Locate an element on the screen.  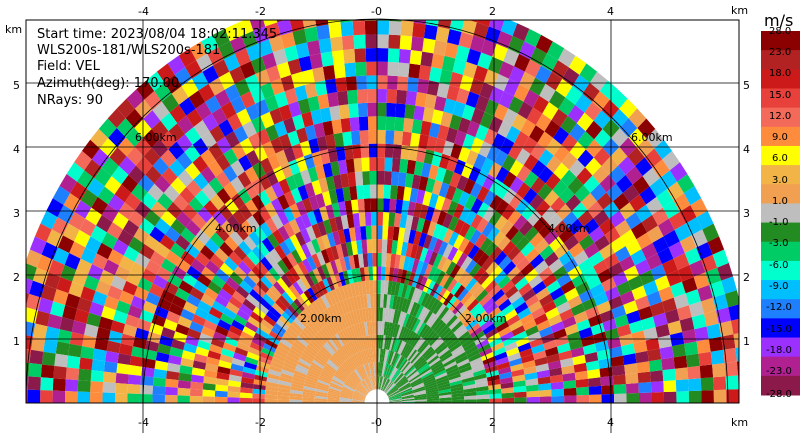
colorbar-swatch is located at coordinates (780, 213).